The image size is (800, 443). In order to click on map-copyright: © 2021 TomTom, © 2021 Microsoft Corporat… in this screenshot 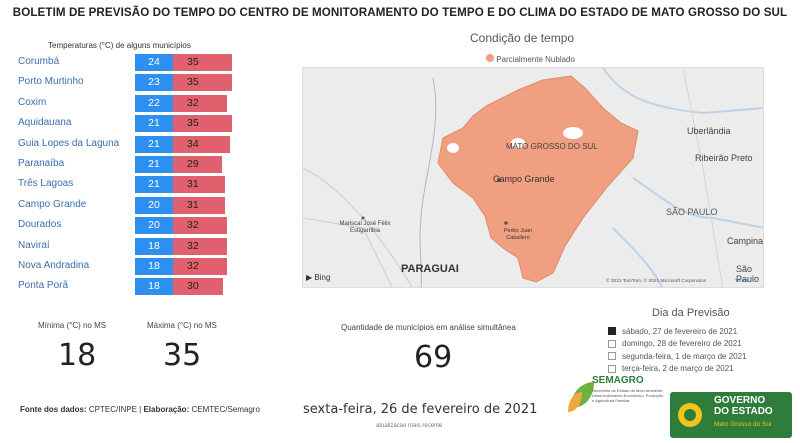, I will do `click(656, 281)`.